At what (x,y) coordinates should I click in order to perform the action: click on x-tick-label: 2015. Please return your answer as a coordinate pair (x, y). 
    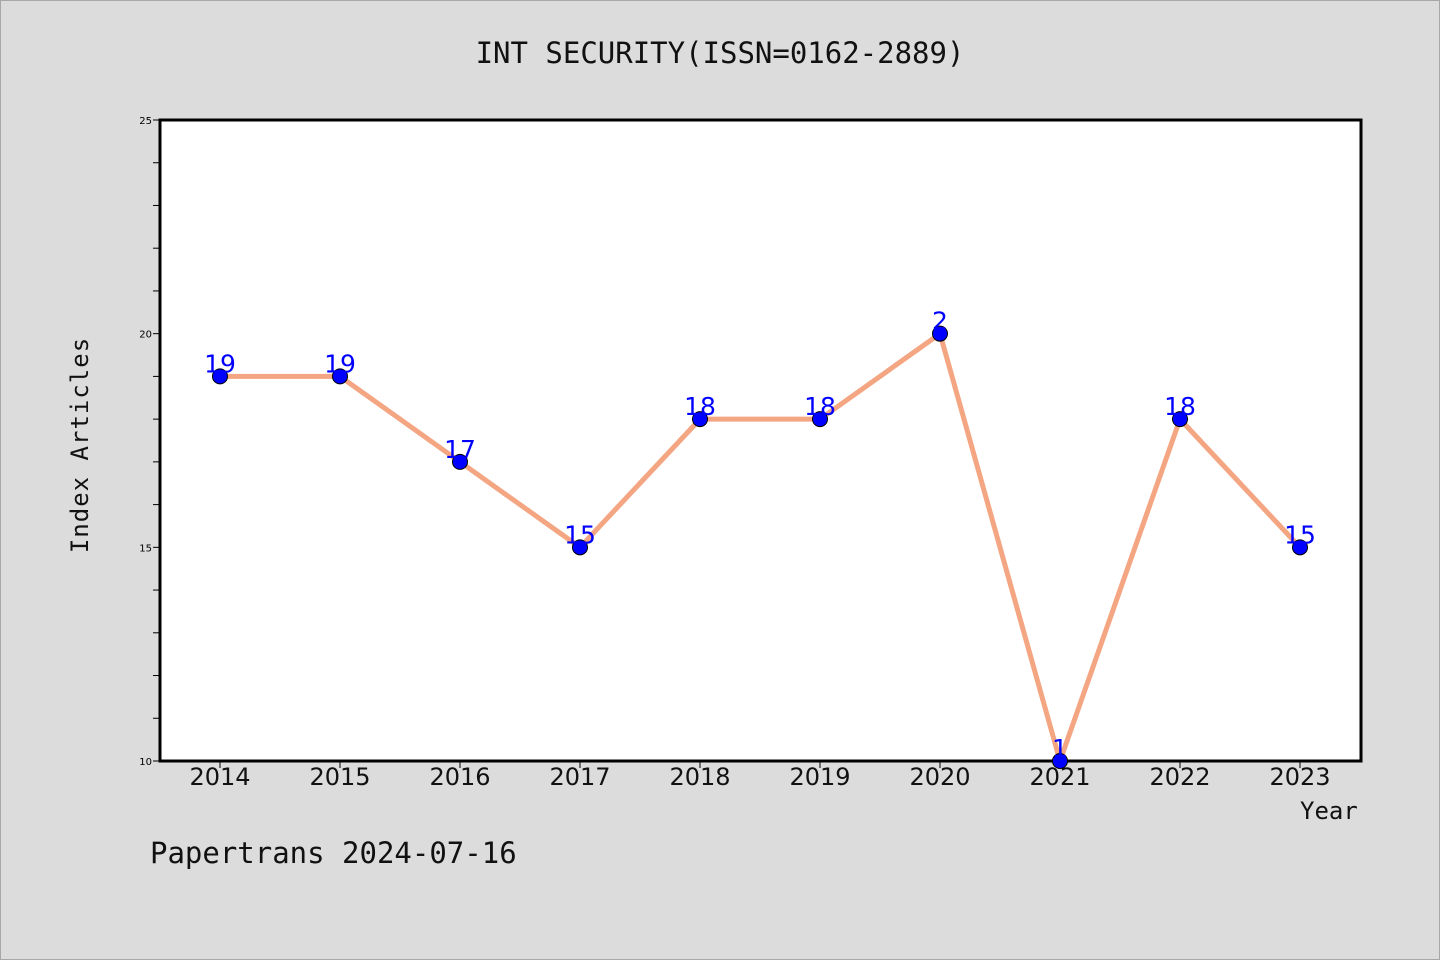
    Looking at the image, I should click on (339, 777).